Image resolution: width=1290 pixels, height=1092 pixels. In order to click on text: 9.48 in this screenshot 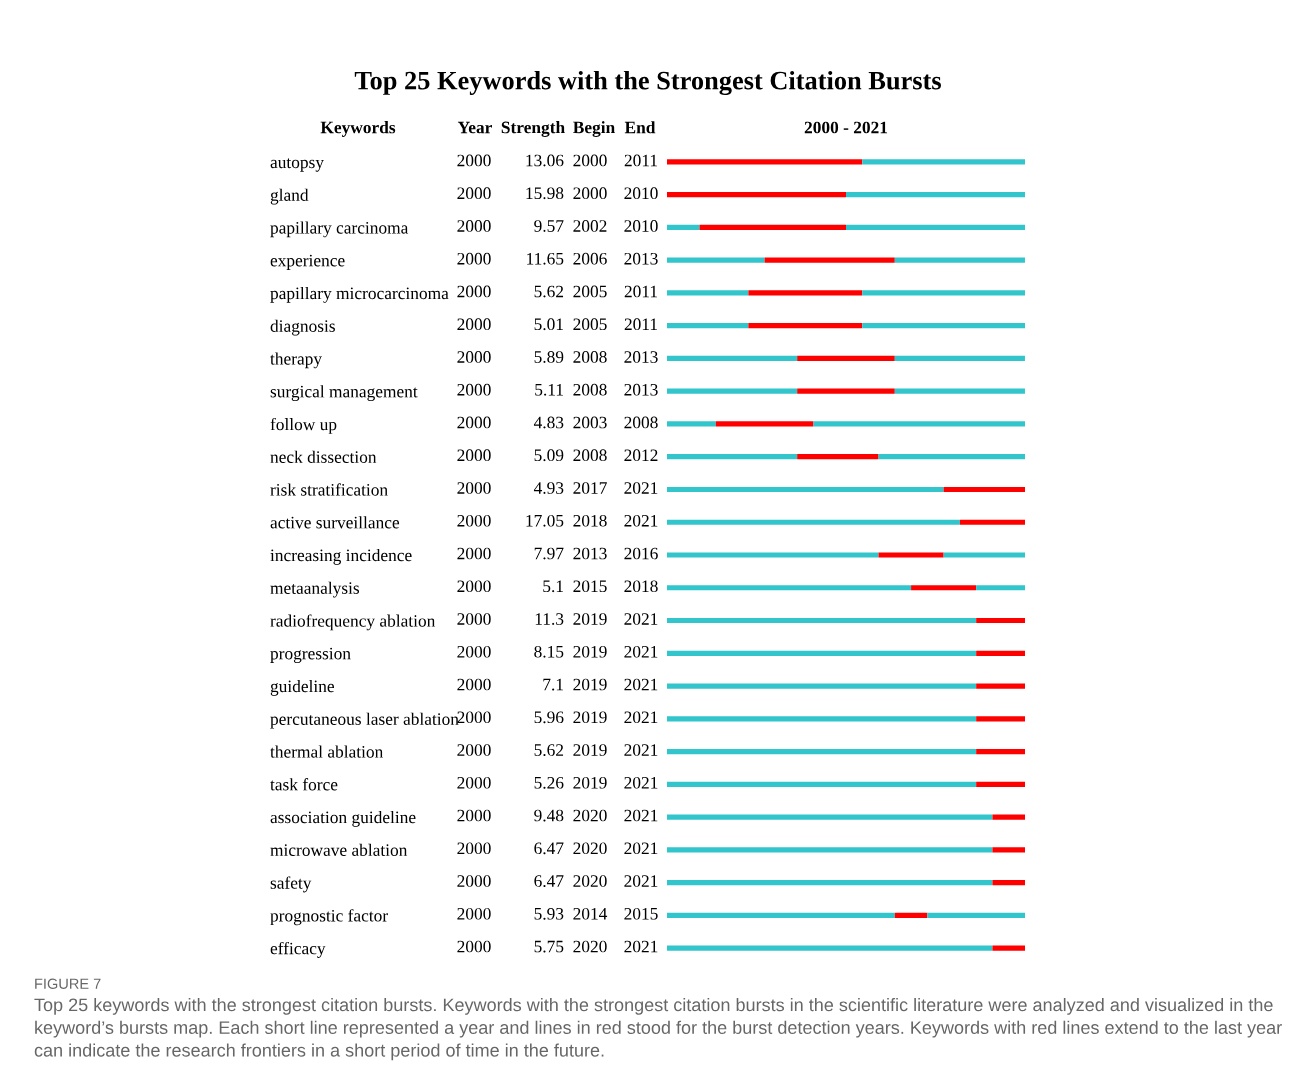, I will do `click(549, 815)`.